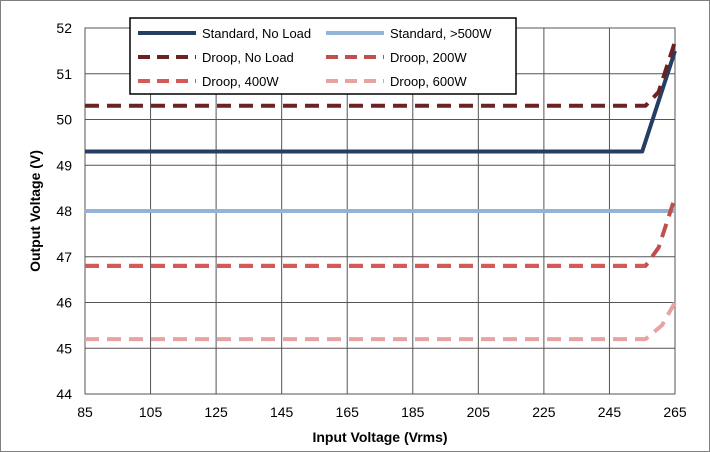  What do you see at coordinates (428, 57) in the screenshot?
I see `legend-label: Droop, 200W` at bounding box center [428, 57].